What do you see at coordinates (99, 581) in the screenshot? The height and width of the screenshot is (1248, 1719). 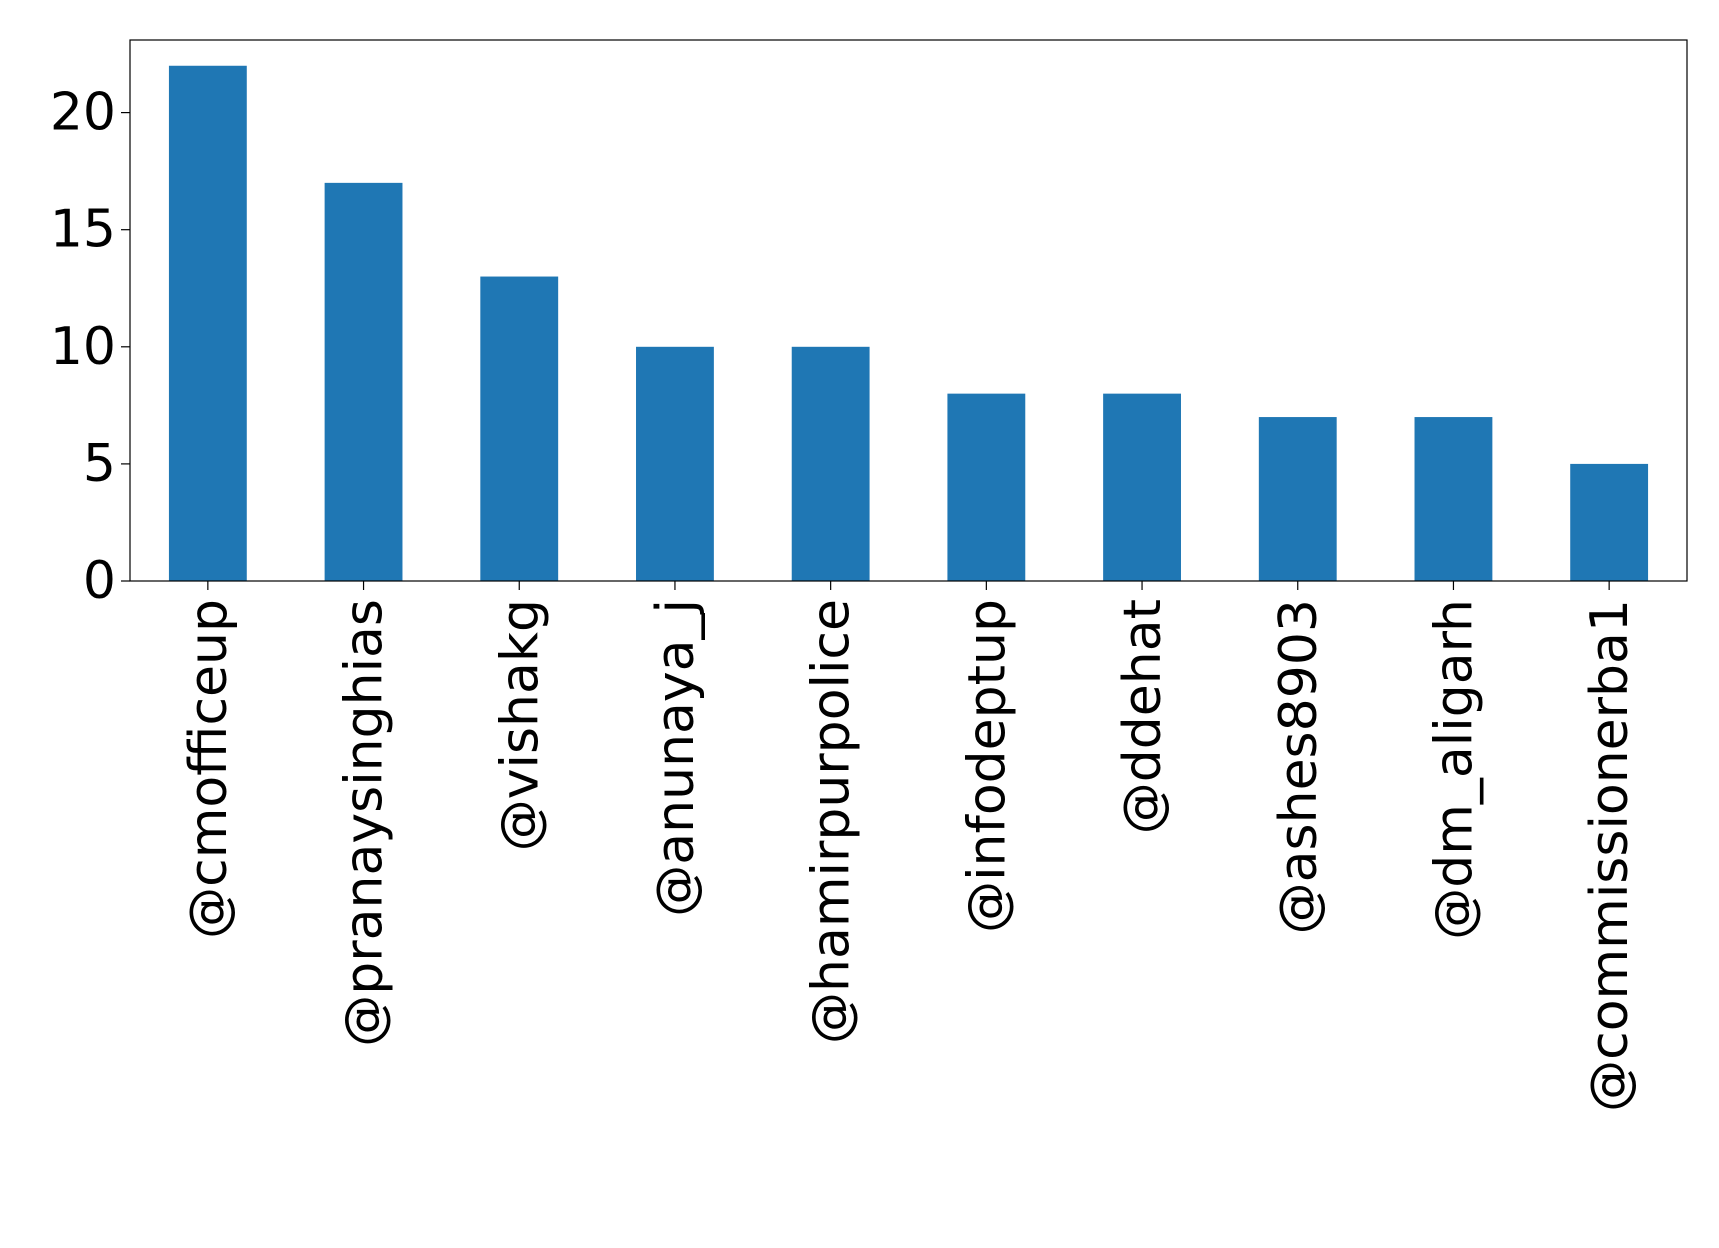 I see `y-tick-label-0: 0` at bounding box center [99, 581].